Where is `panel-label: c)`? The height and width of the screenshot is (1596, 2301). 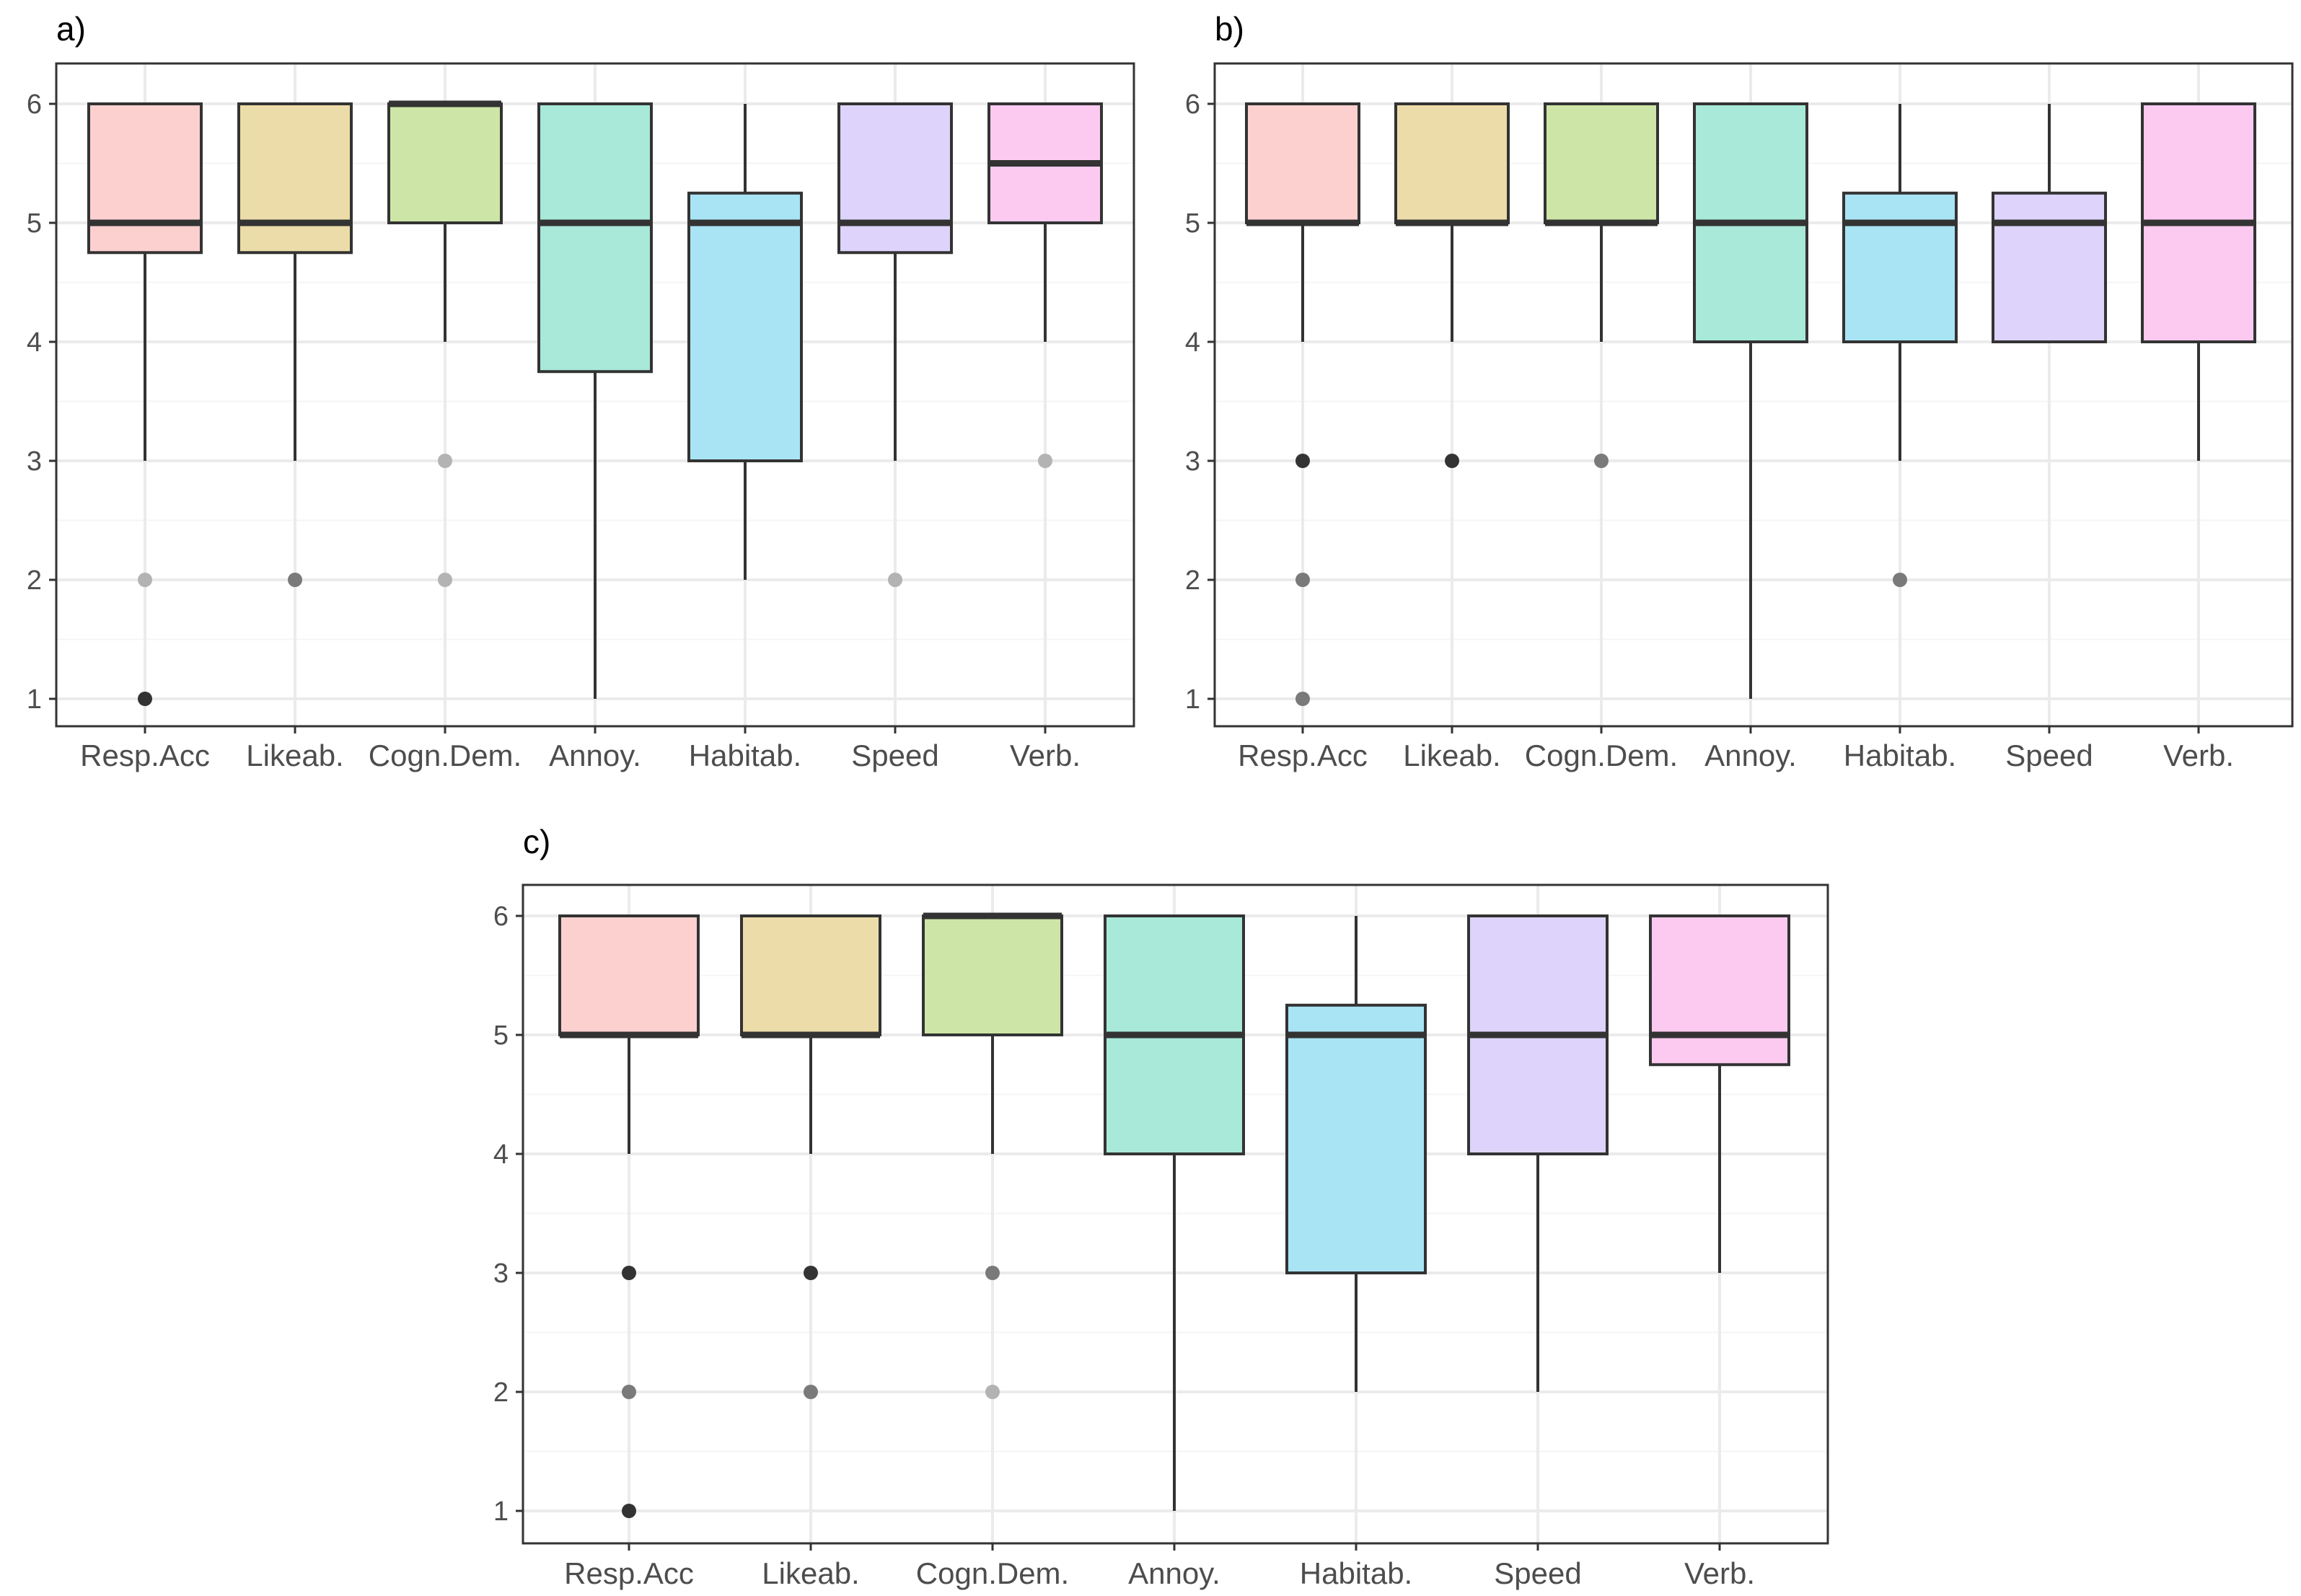
panel-label: c) is located at coordinates (536, 842).